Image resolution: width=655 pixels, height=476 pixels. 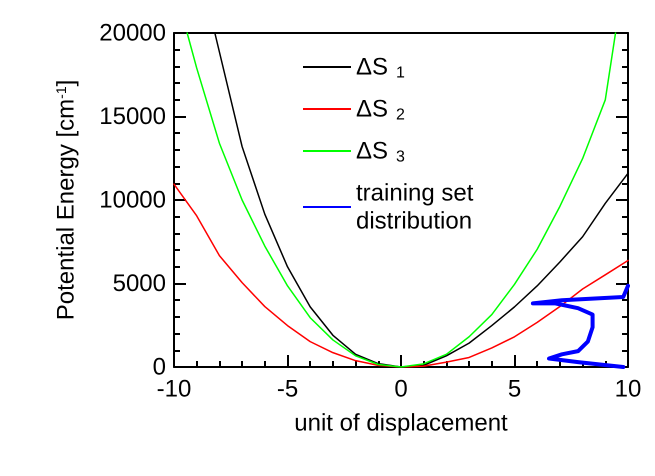 What do you see at coordinates (401, 389) in the screenshot?
I see `x-tick-label: 0` at bounding box center [401, 389].